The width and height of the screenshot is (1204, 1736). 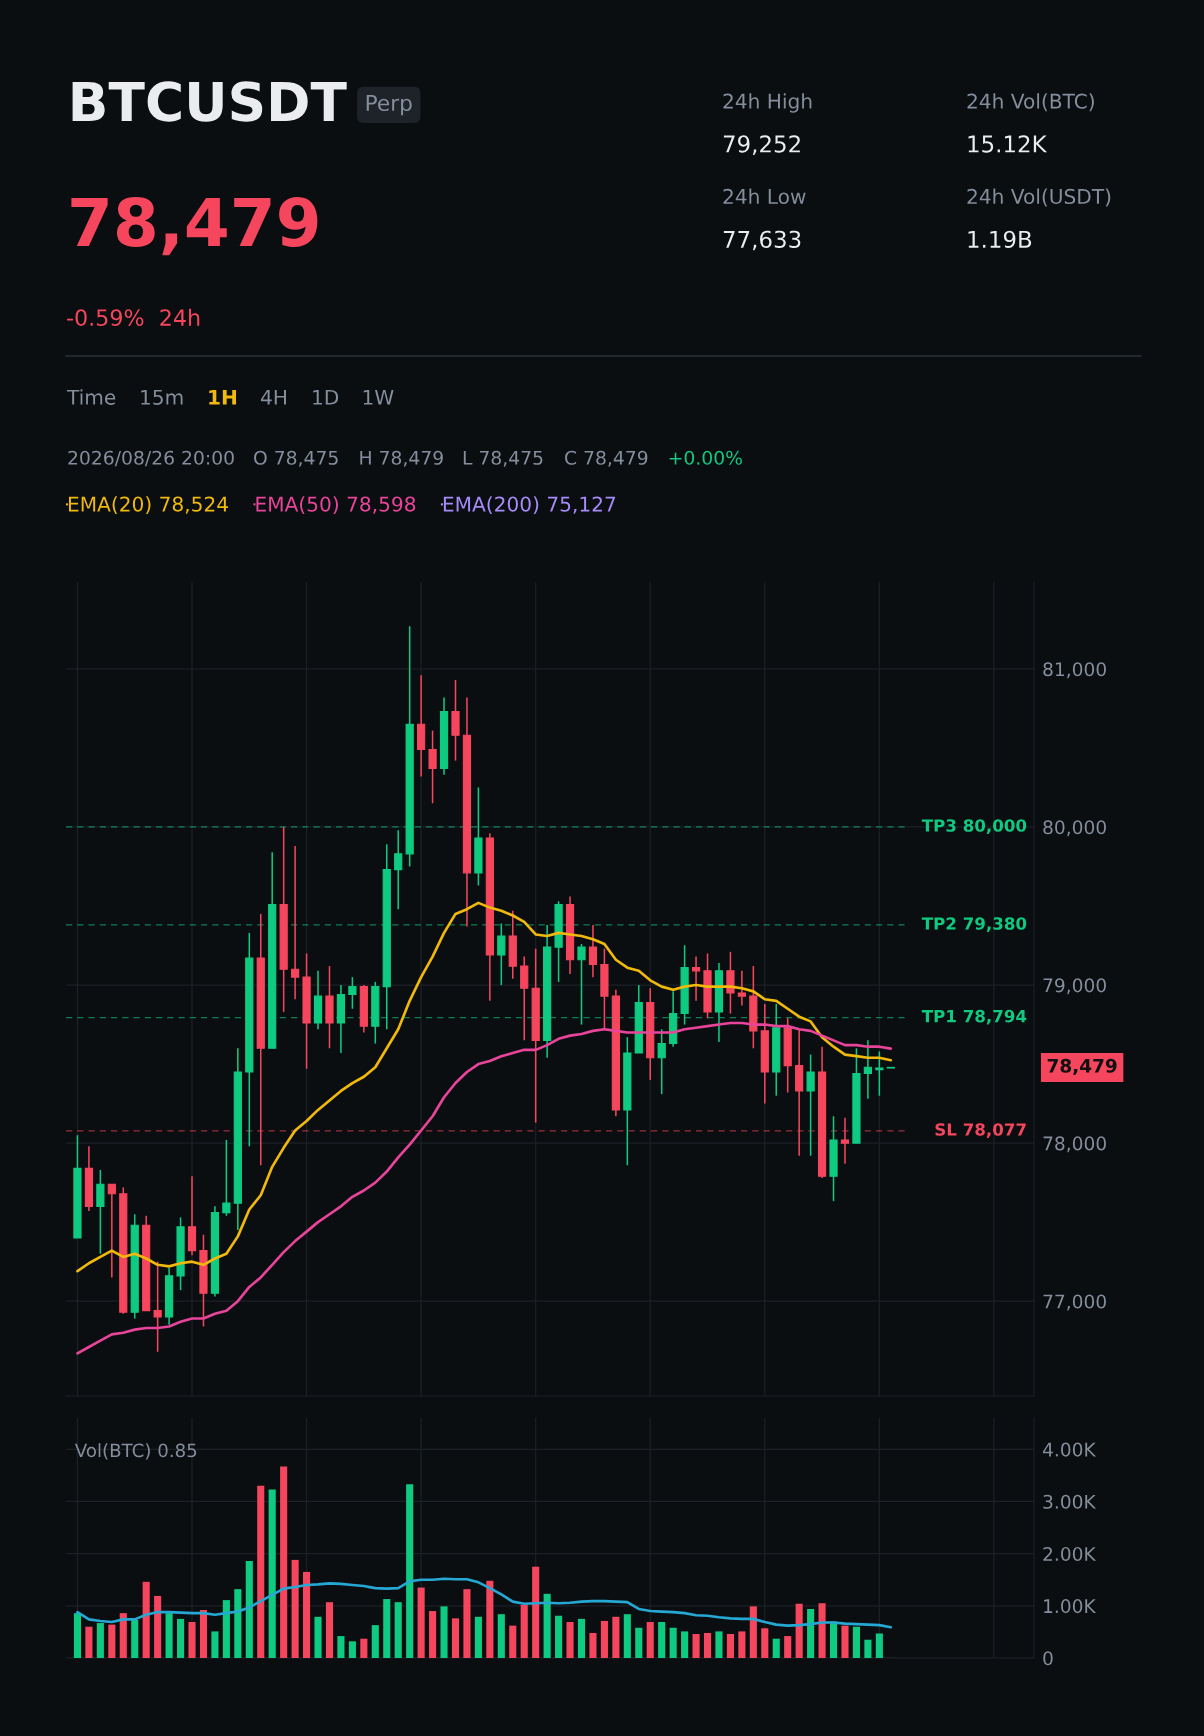 I want to click on text: 77,633, so click(x=762, y=240).